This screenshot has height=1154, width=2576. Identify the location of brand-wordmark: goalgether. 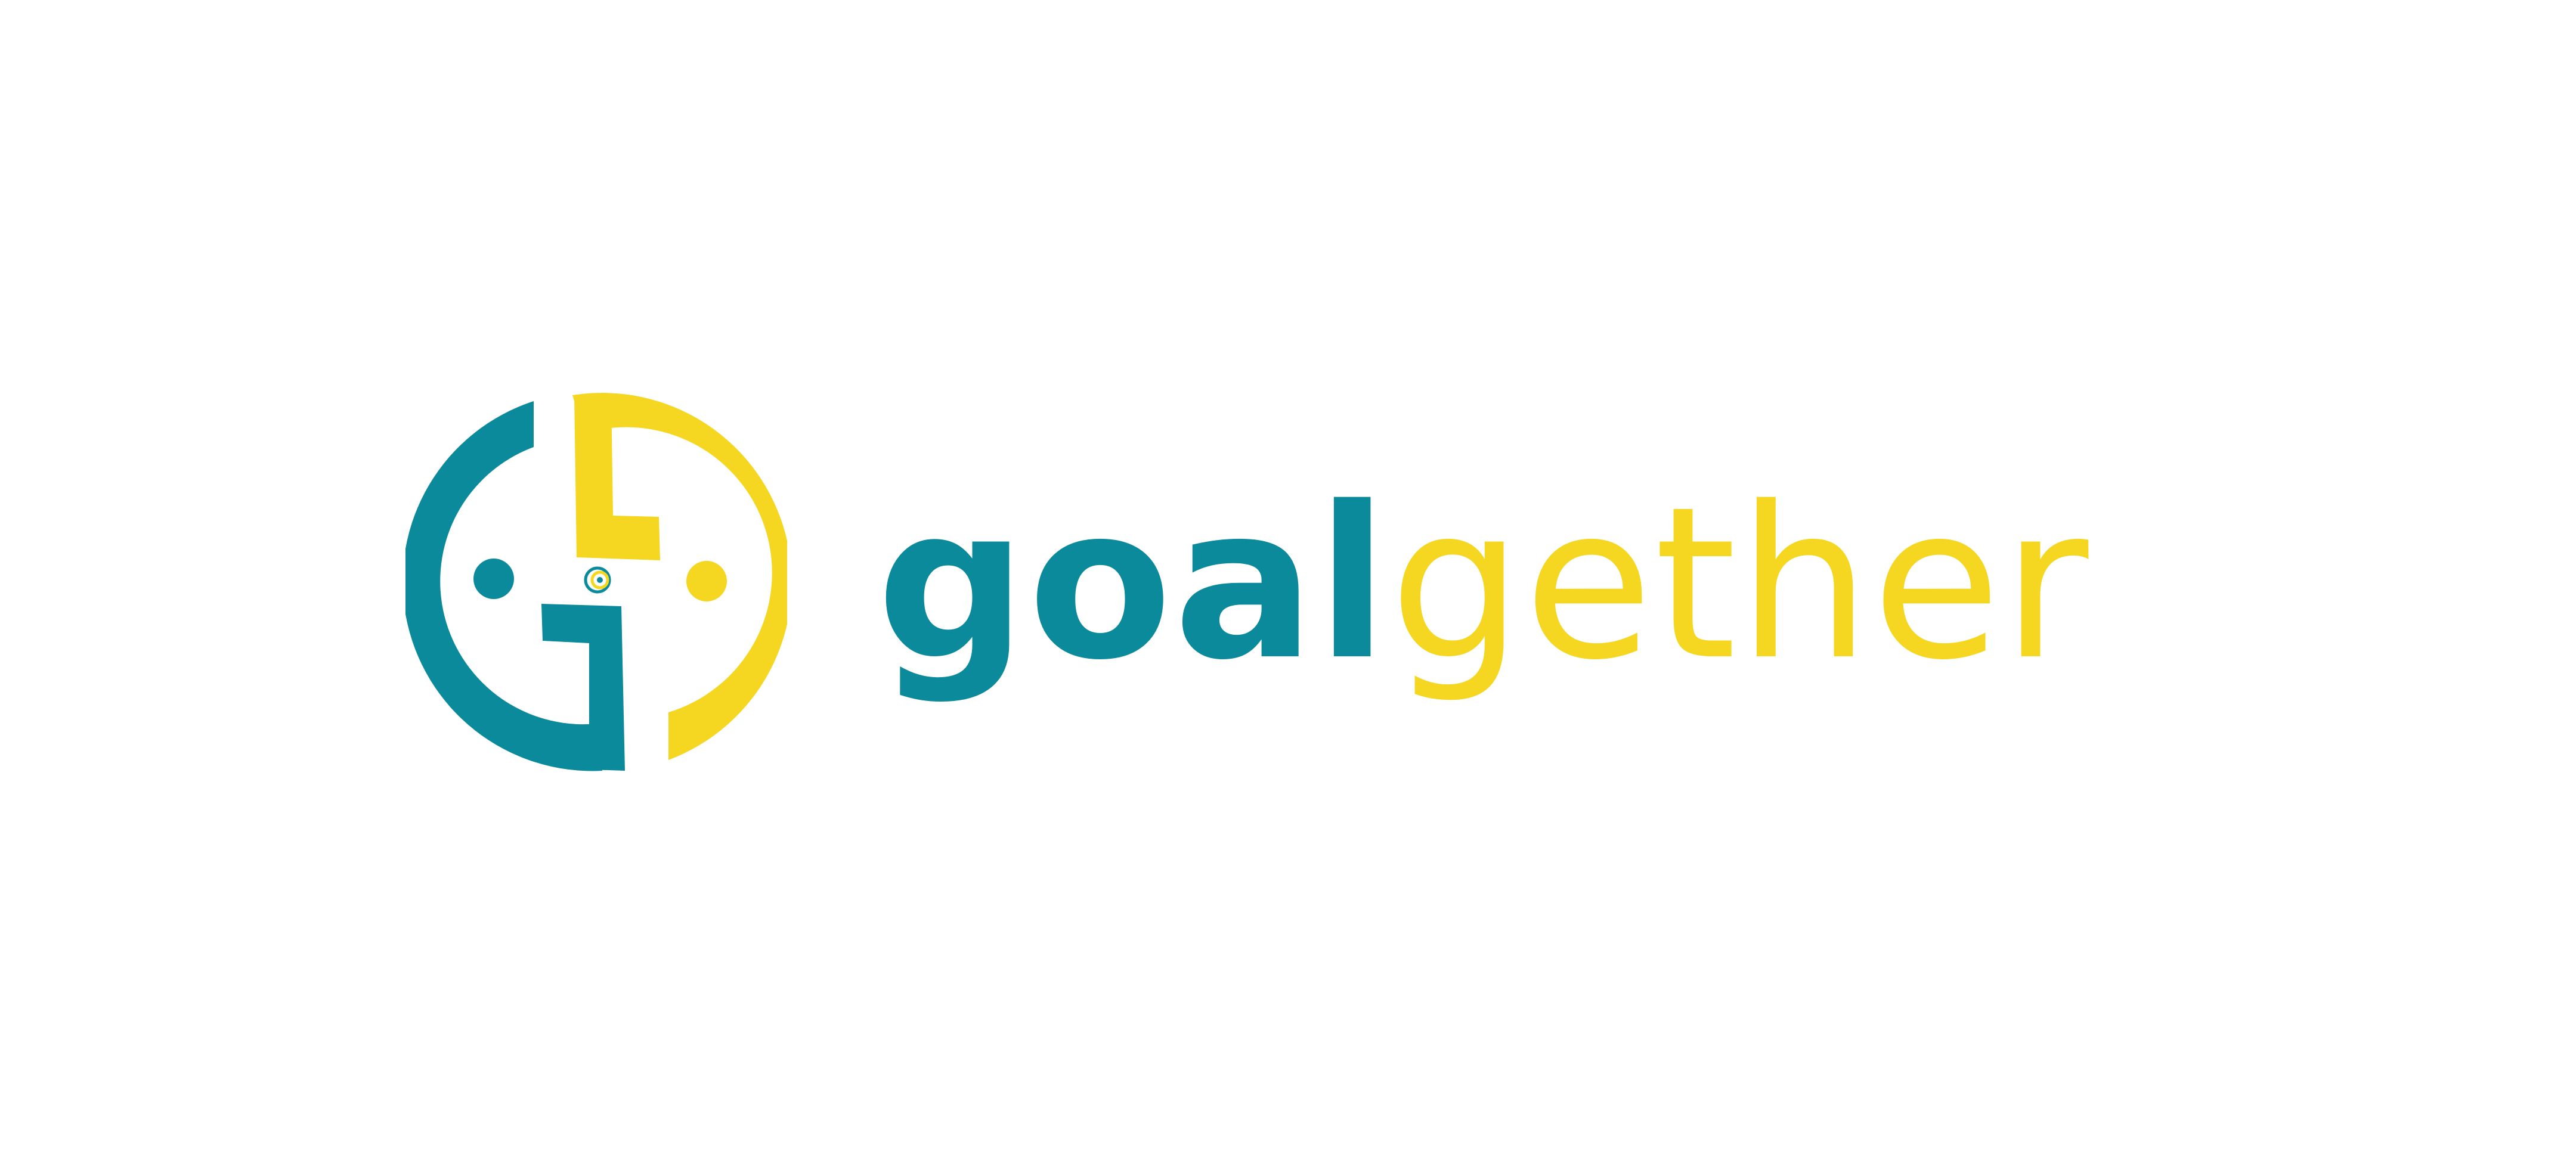
(1483, 584).